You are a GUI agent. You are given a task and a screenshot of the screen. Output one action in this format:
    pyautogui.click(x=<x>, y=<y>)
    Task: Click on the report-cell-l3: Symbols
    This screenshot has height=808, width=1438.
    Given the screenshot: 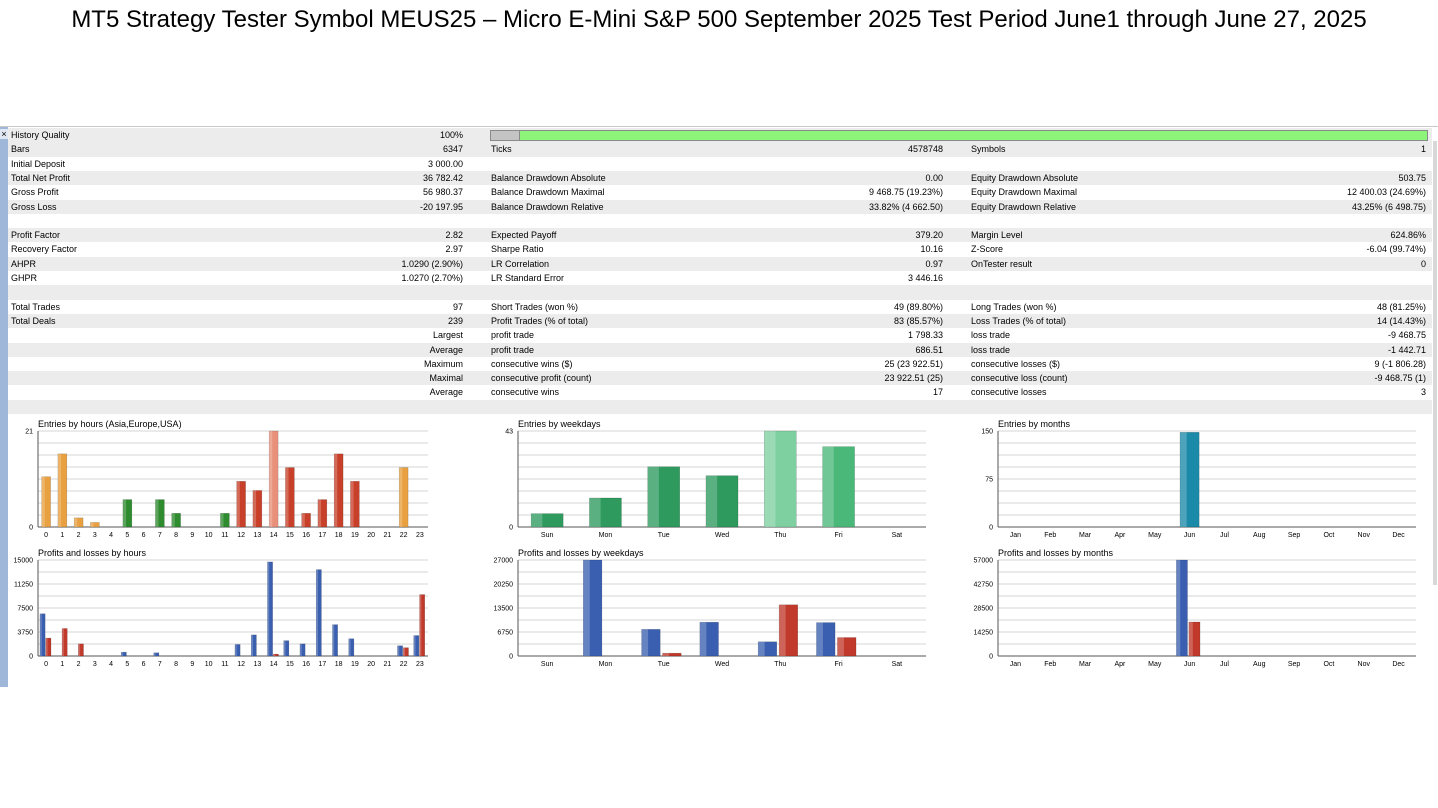 What is the action you would take?
    pyautogui.click(x=988, y=149)
    